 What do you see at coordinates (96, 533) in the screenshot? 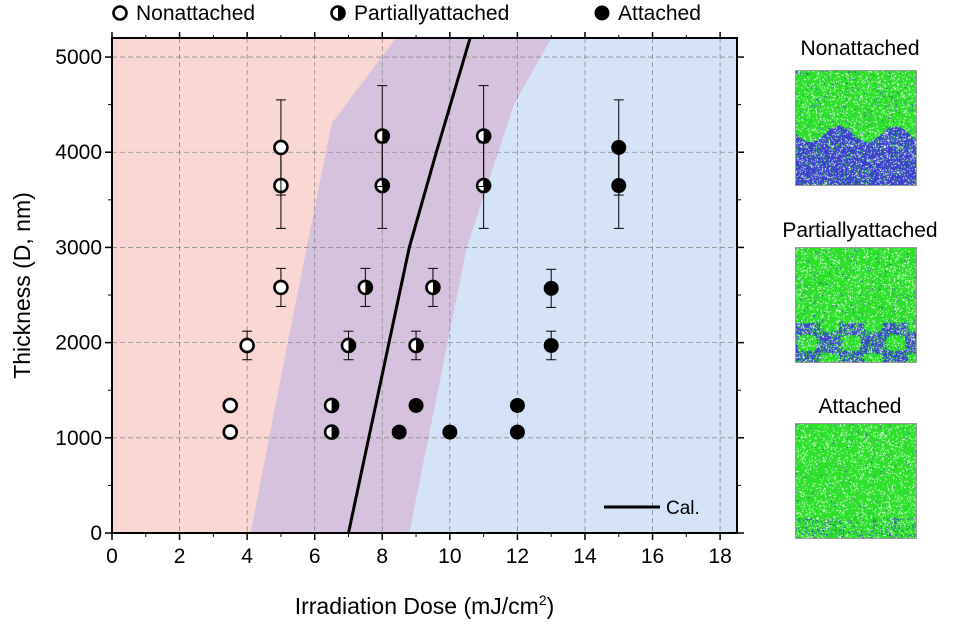
I see `y-tick-label: 0` at bounding box center [96, 533].